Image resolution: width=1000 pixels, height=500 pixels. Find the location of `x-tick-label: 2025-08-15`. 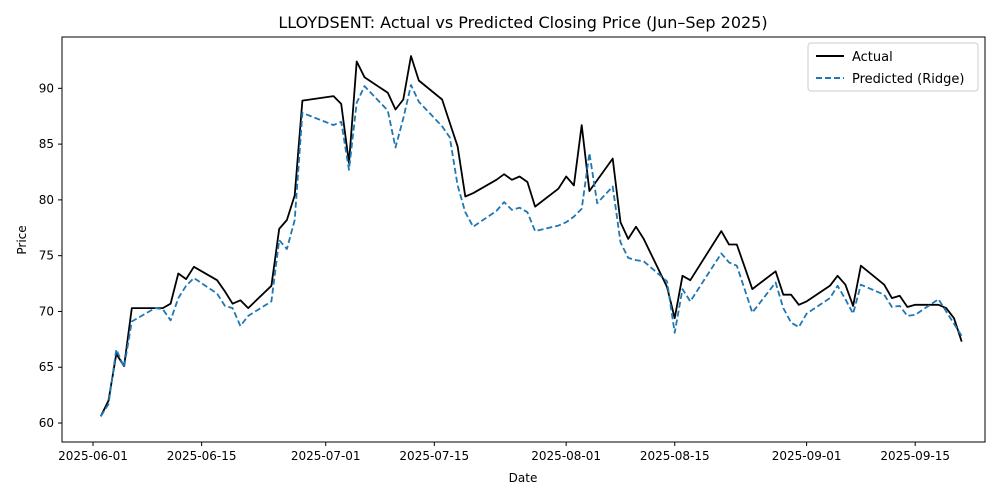

x-tick-label: 2025-08-15 is located at coordinates (675, 456).